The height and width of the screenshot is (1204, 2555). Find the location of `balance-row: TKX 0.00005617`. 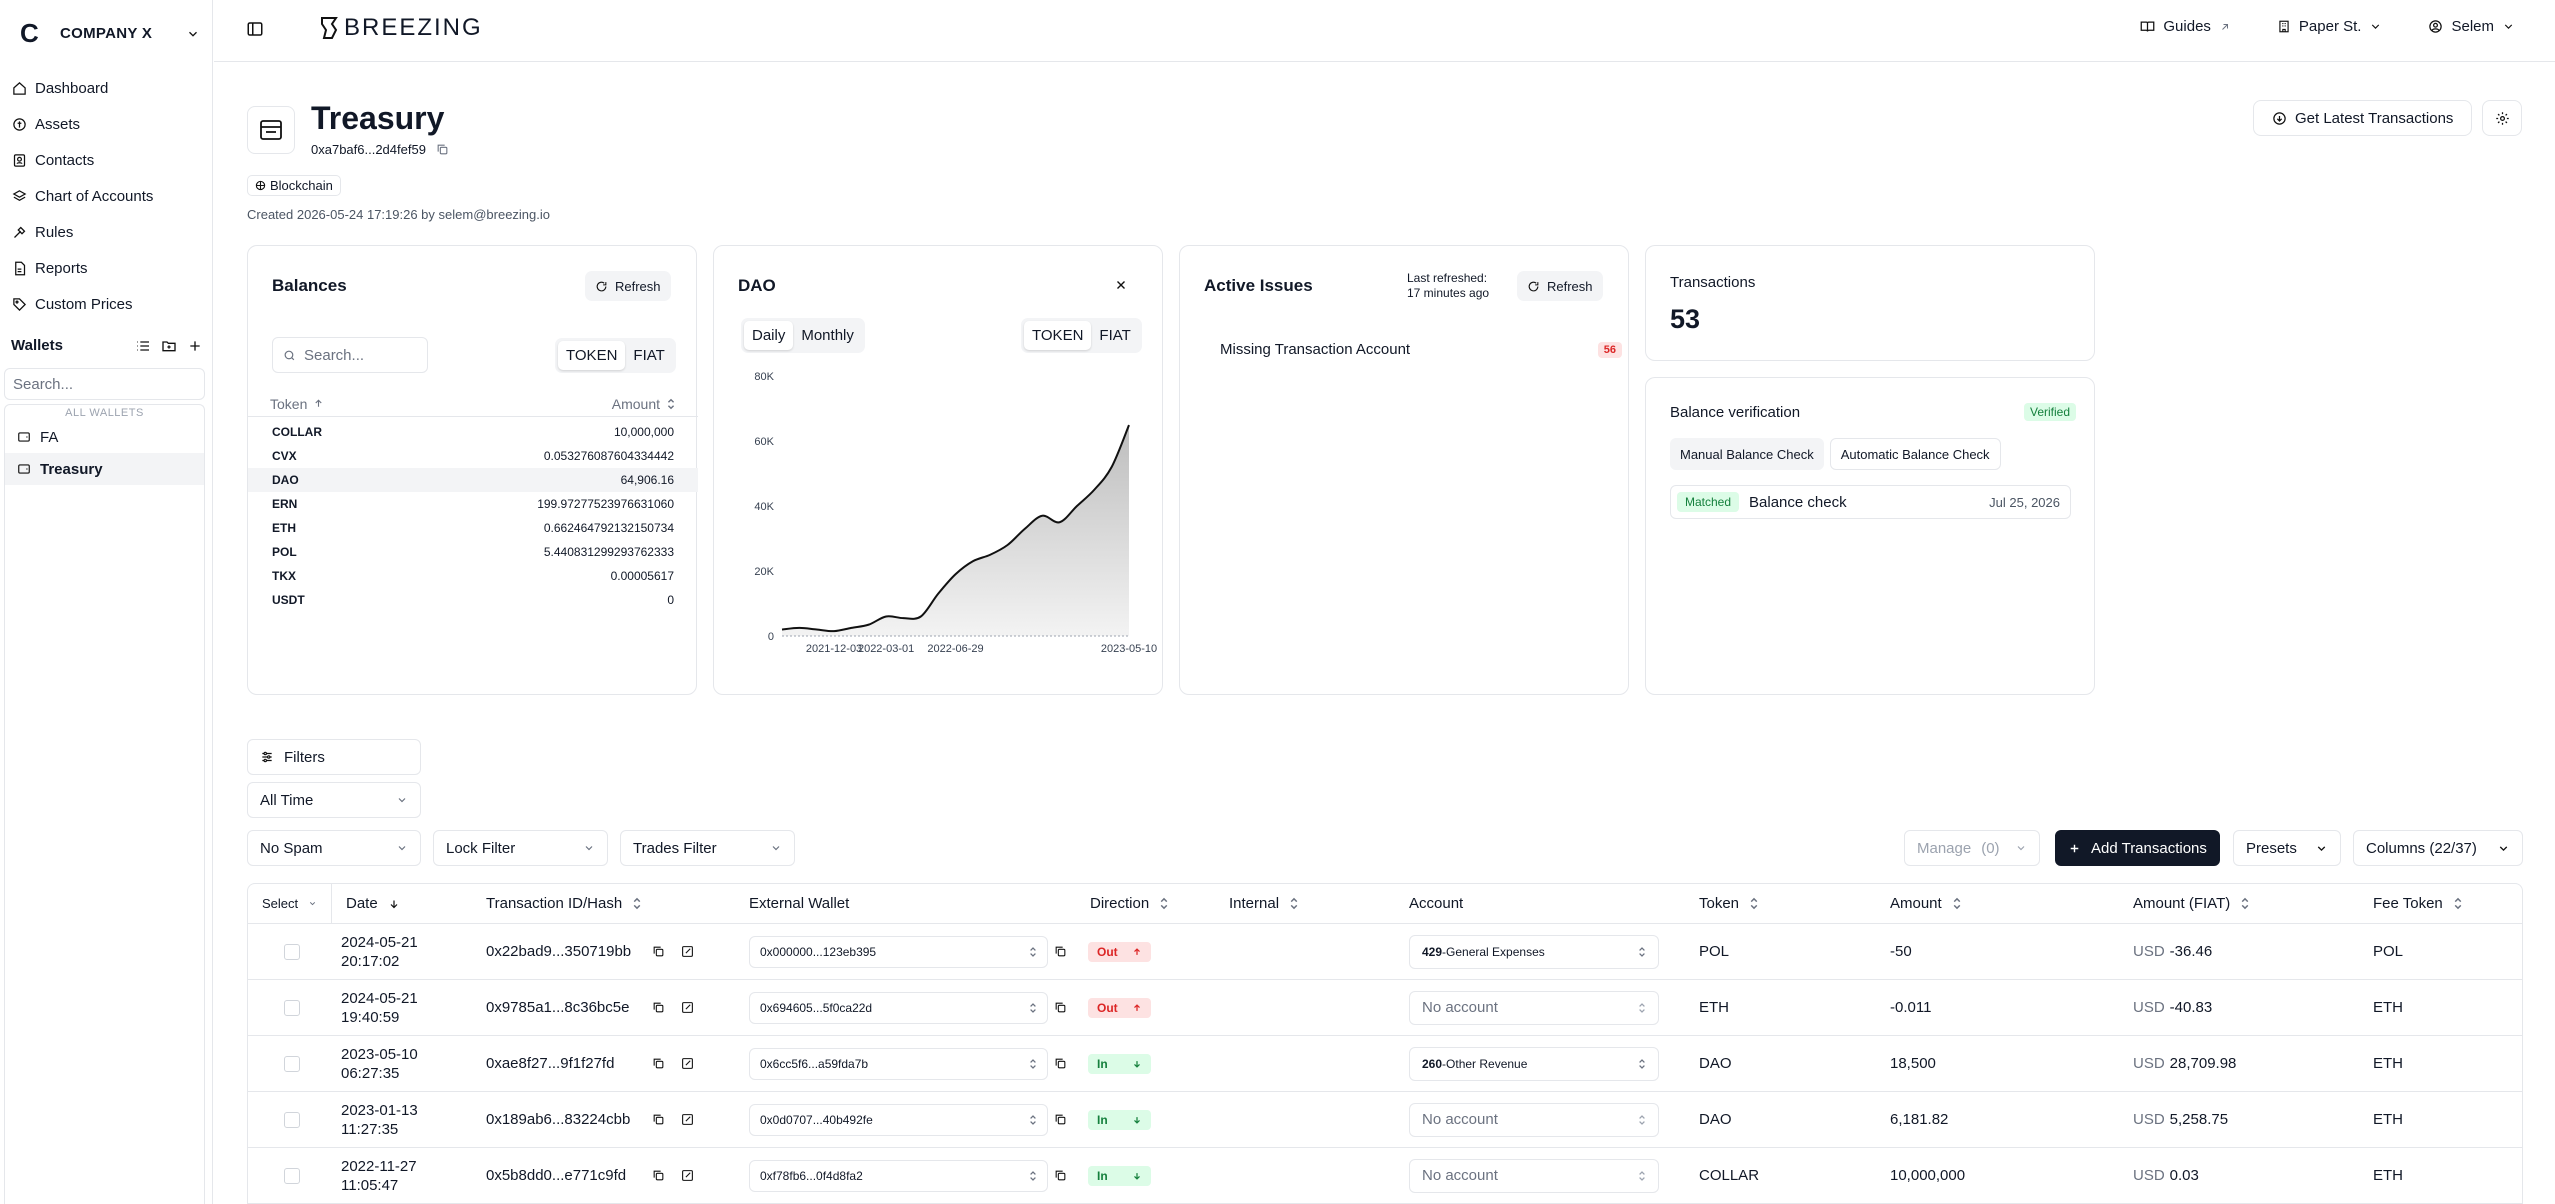

balance-row: TKX 0.00005617 is located at coordinates (473, 576).